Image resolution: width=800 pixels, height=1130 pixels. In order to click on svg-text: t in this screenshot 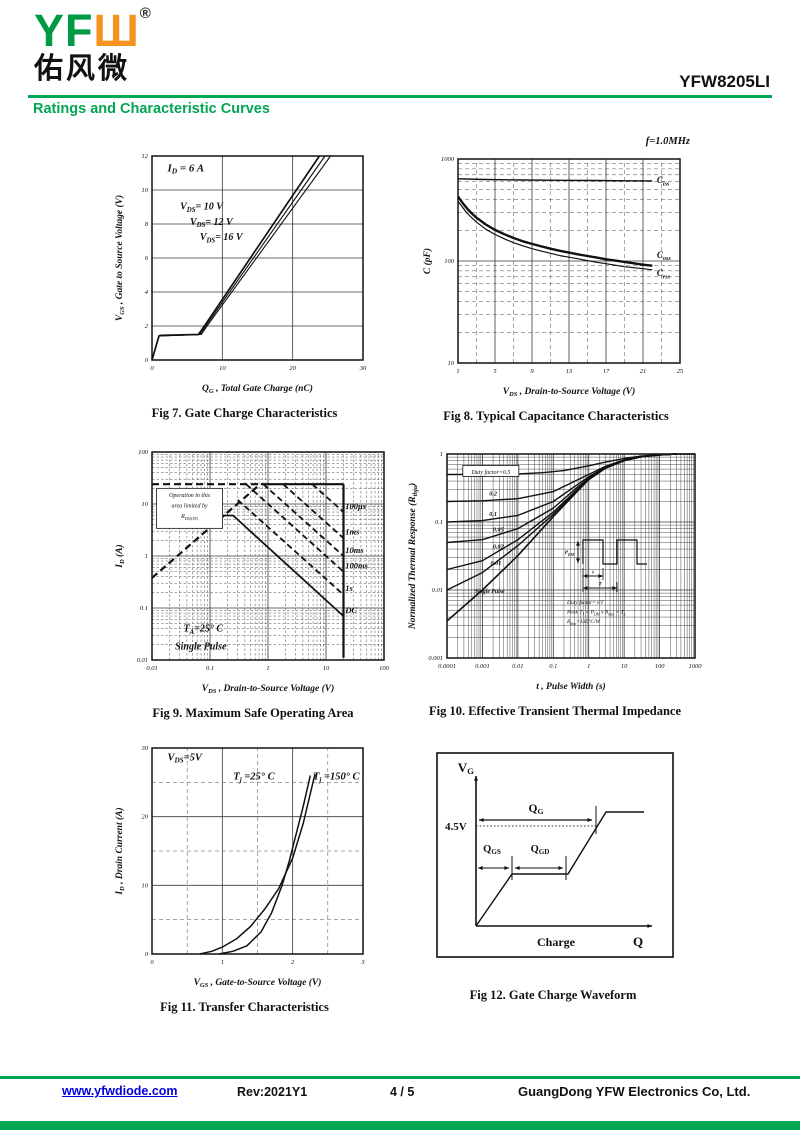, I will do `click(593, 573)`.